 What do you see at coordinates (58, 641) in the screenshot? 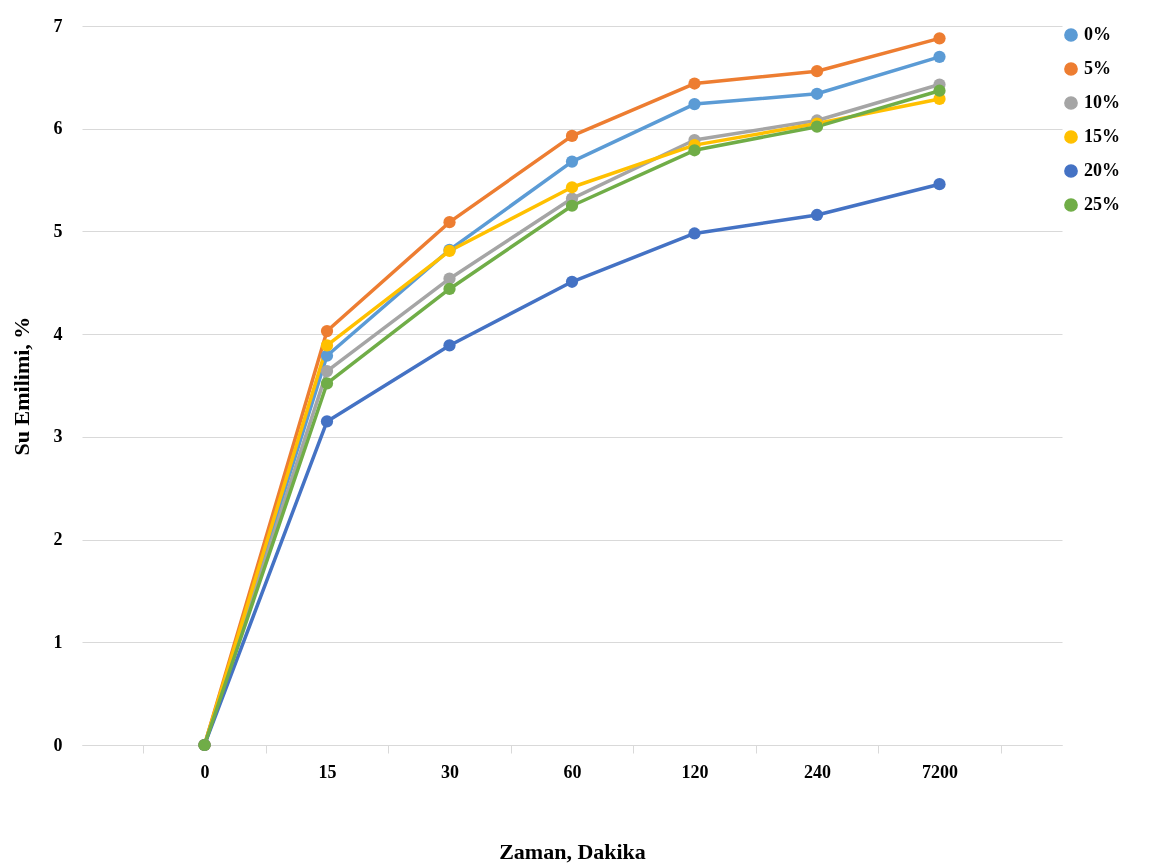
I see `y-tick-label: 1` at bounding box center [58, 641].